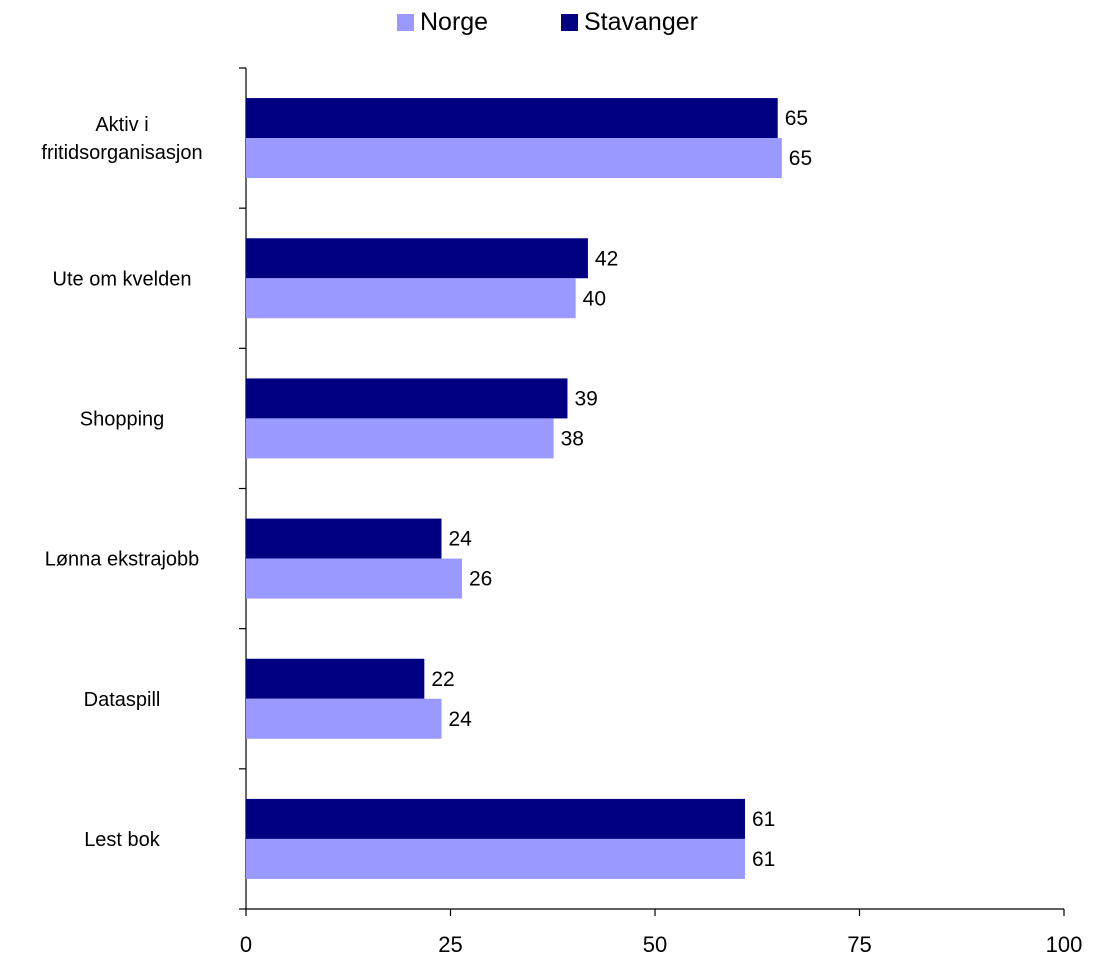  I want to click on legend-item-norge: Norge, so click(442, 22).